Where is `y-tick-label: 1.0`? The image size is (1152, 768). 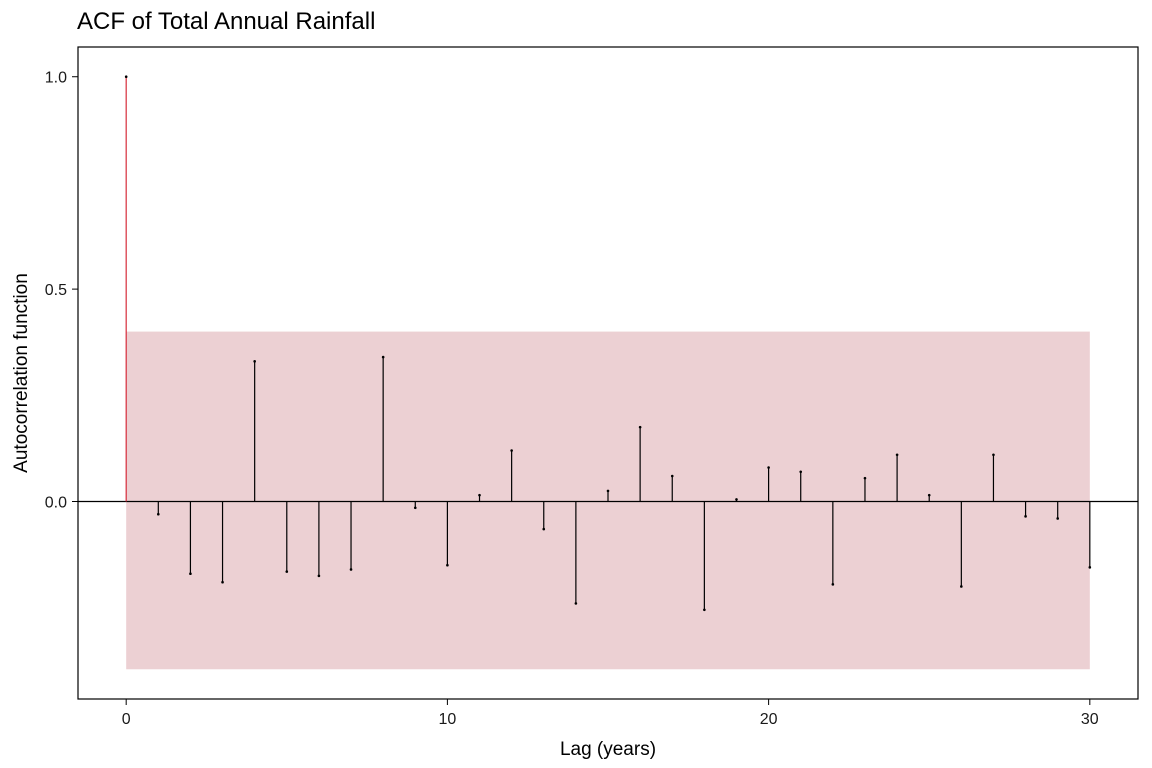 y-tick-label: 1.0 is located at coordinates (56, 78).